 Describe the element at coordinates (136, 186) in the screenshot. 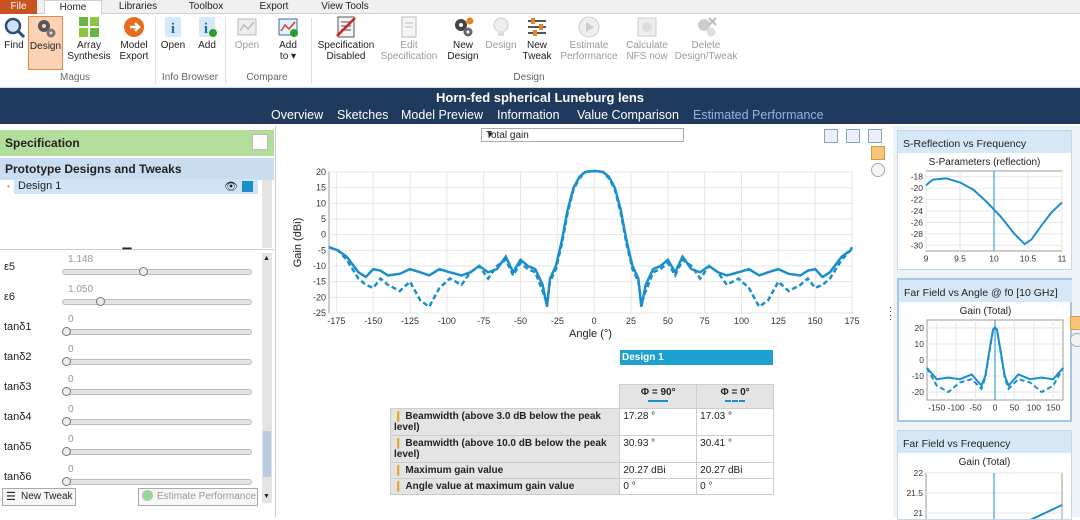

I see `design-list-item: Design 1 👁` at that location.